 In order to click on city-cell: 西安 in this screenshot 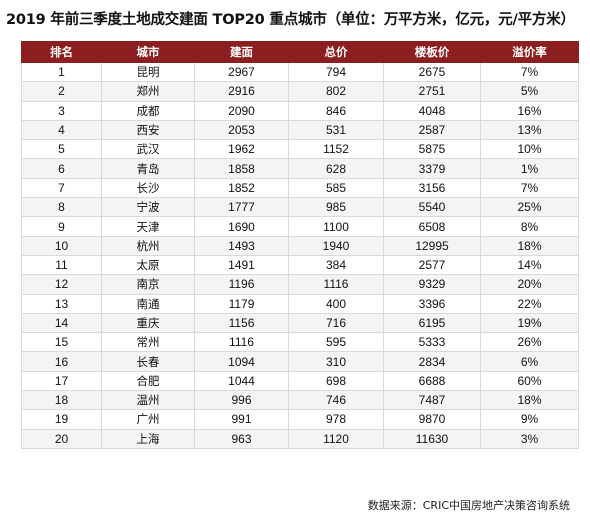, I will do `click(148, 130)`.